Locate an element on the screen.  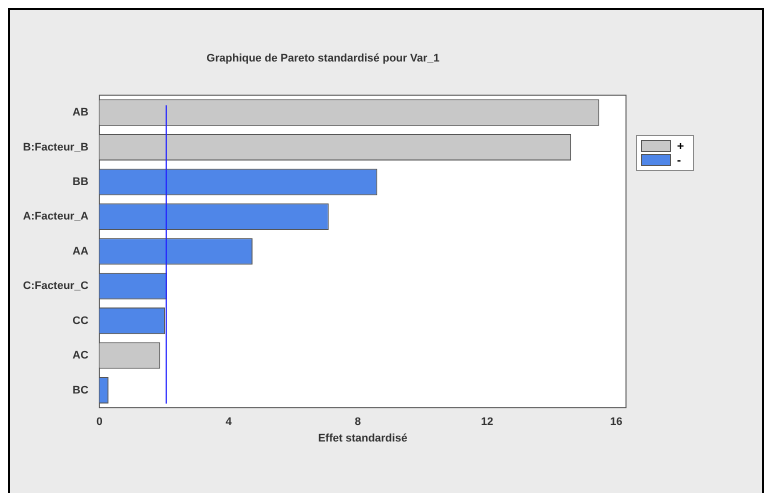
chart-title: Graphique de Pareto standardisé pour Var_1 is located at coordinates (323, 58).